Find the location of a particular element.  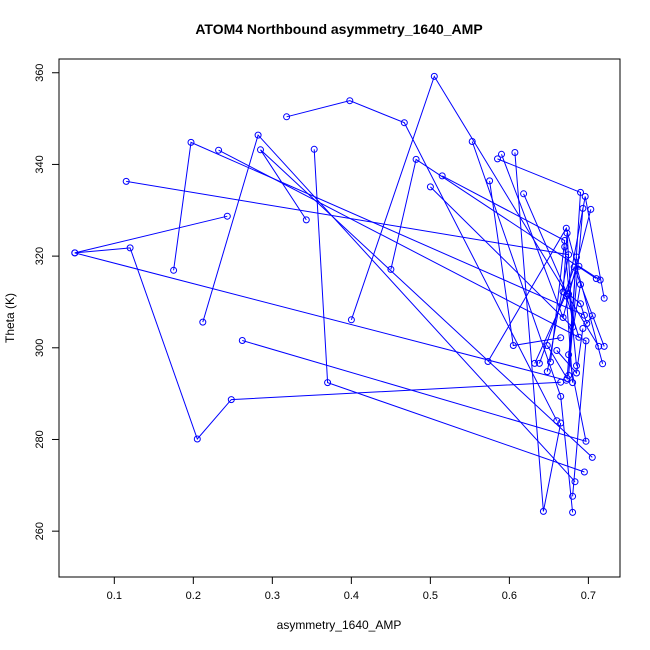

x-axis: 0.1 0.2 0.3 0.4 0.5 0.6 0.7 is located at coordinates (351, 589).